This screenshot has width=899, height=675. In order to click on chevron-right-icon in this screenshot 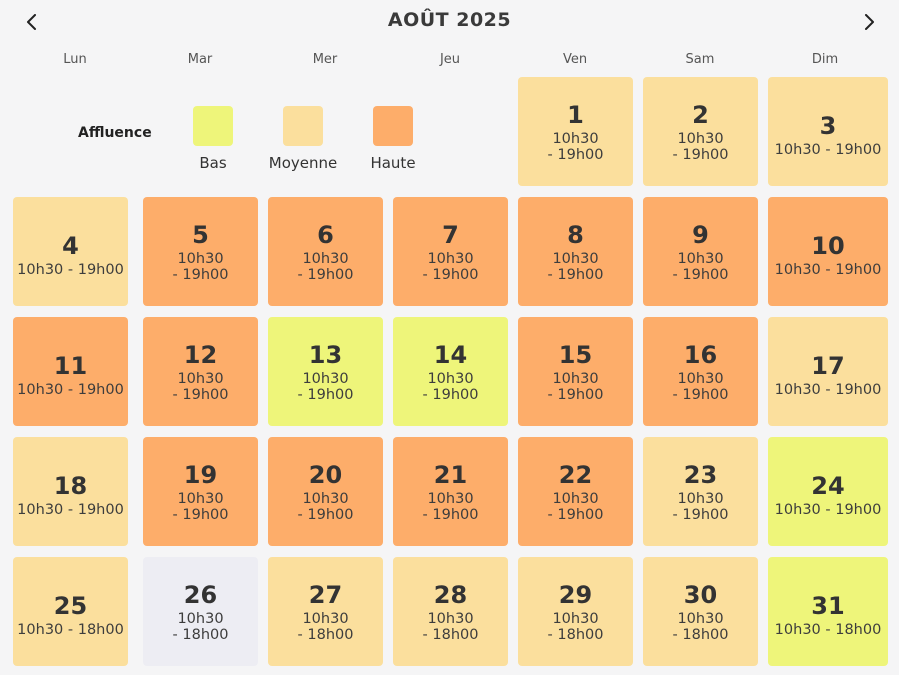, I will do `click(869, 22)`.